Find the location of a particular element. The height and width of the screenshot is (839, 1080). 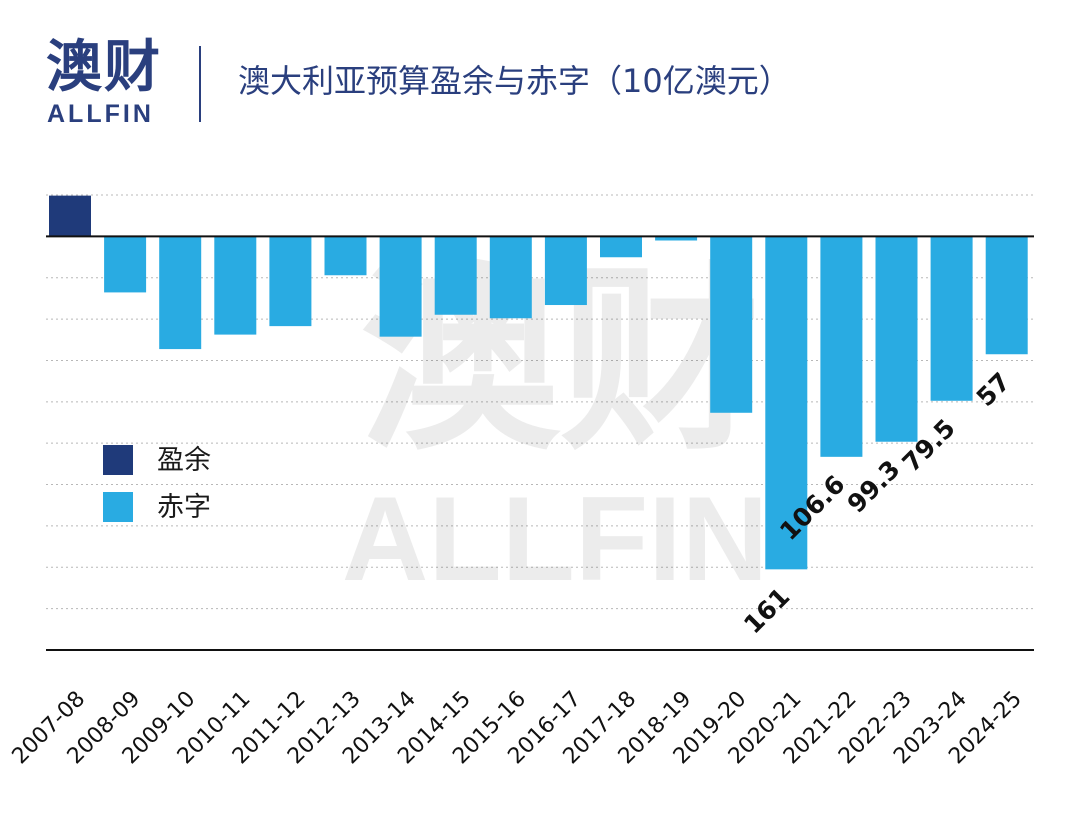

watermark-en: ALLFIN is located at coordinates (555, 539).